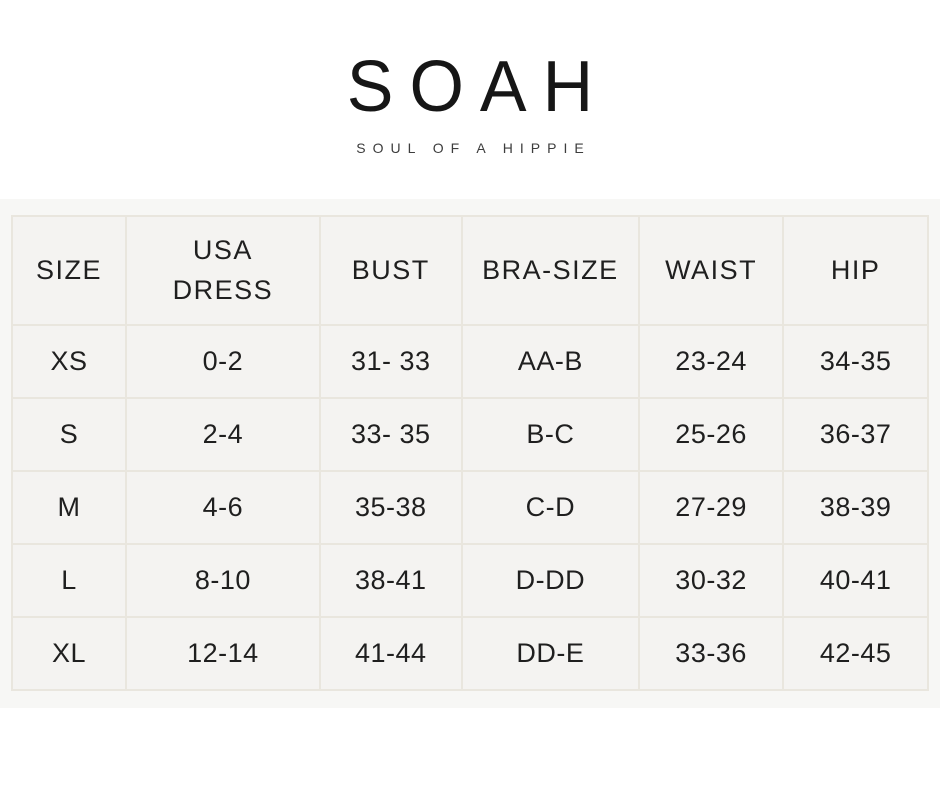 The height and width of the screenshot is (788, 940). Describe the element at coordinates (550, 580) in the screenshot. I see `cell-bra-size: D-DD` at that location.